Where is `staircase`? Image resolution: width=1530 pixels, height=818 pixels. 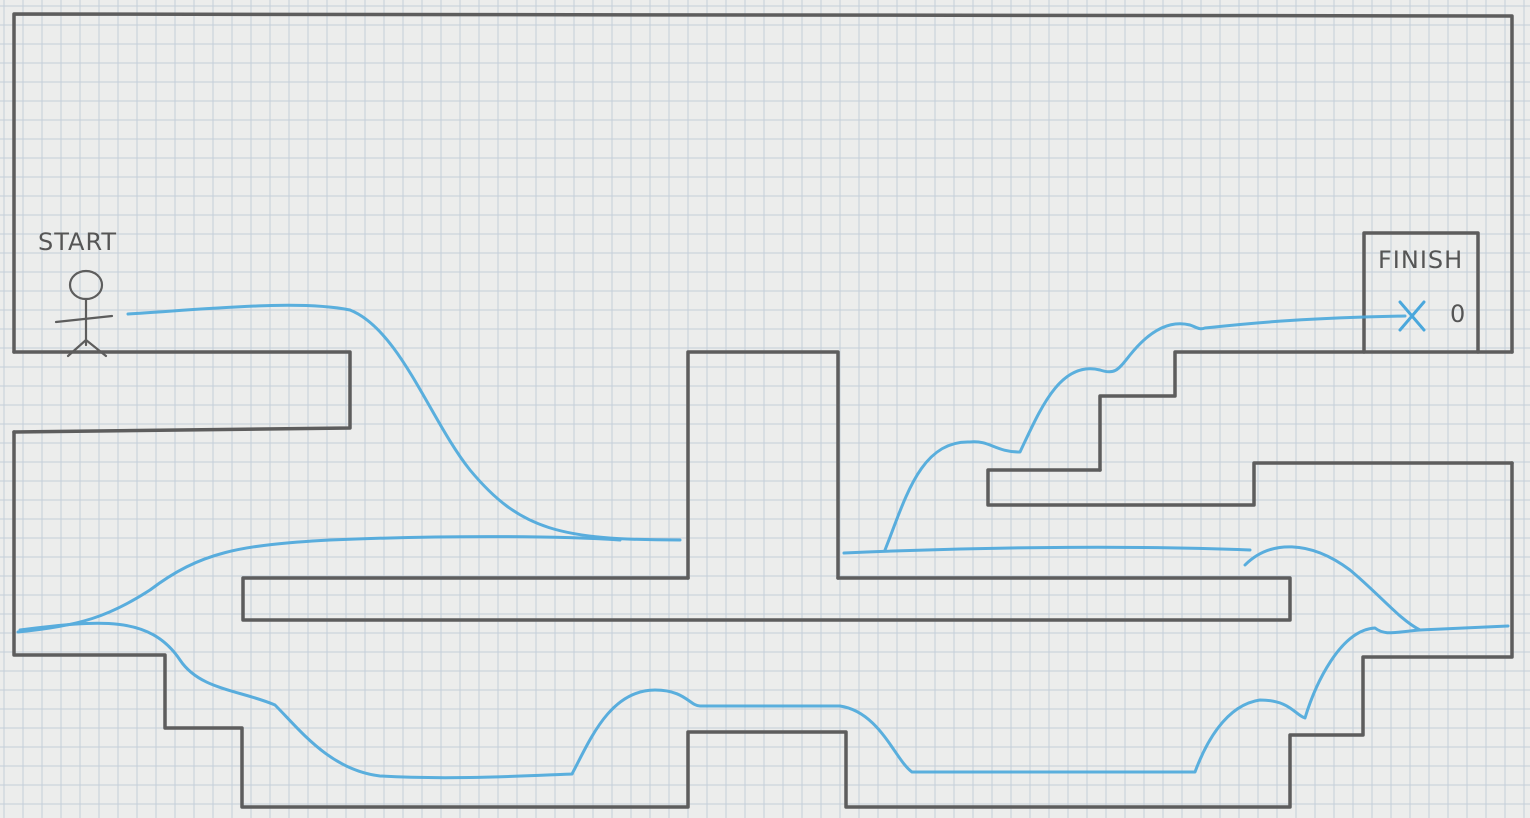
staircase is located at coordinates (1306, 411).